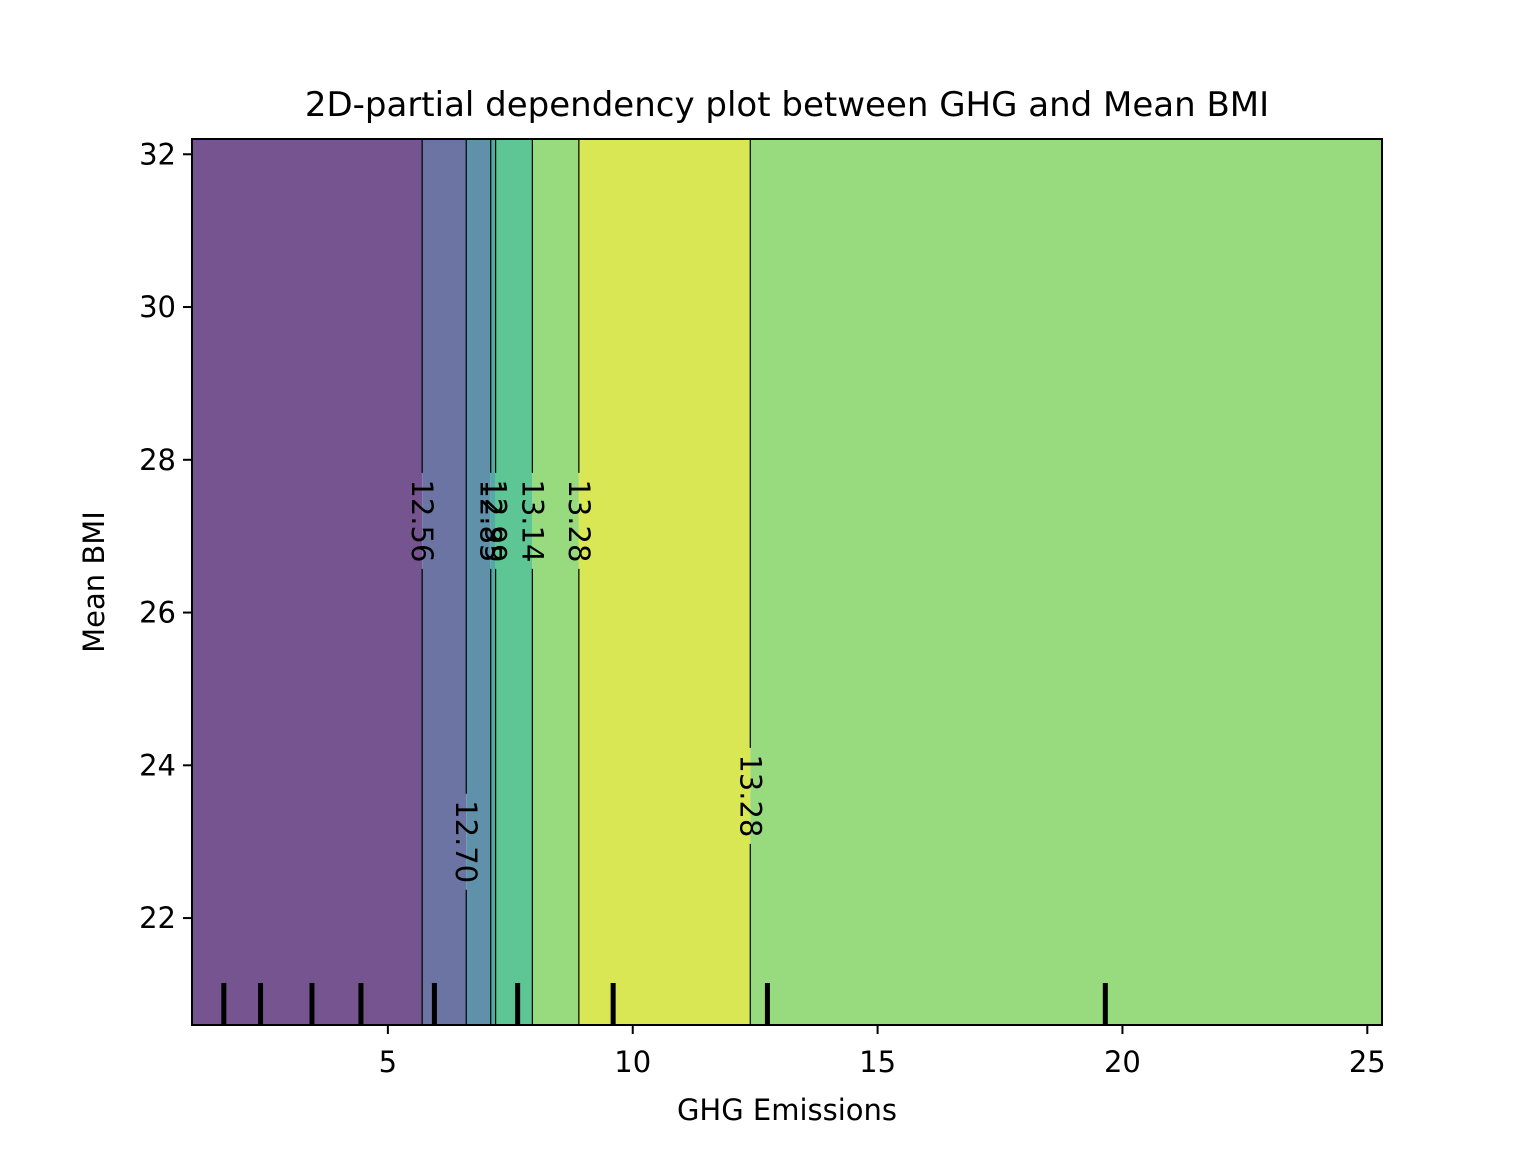 Image resolution: width=1536 pixels, height=1152 pixels. I want to click on y-tick-label-2: 26, so click(157, 613).